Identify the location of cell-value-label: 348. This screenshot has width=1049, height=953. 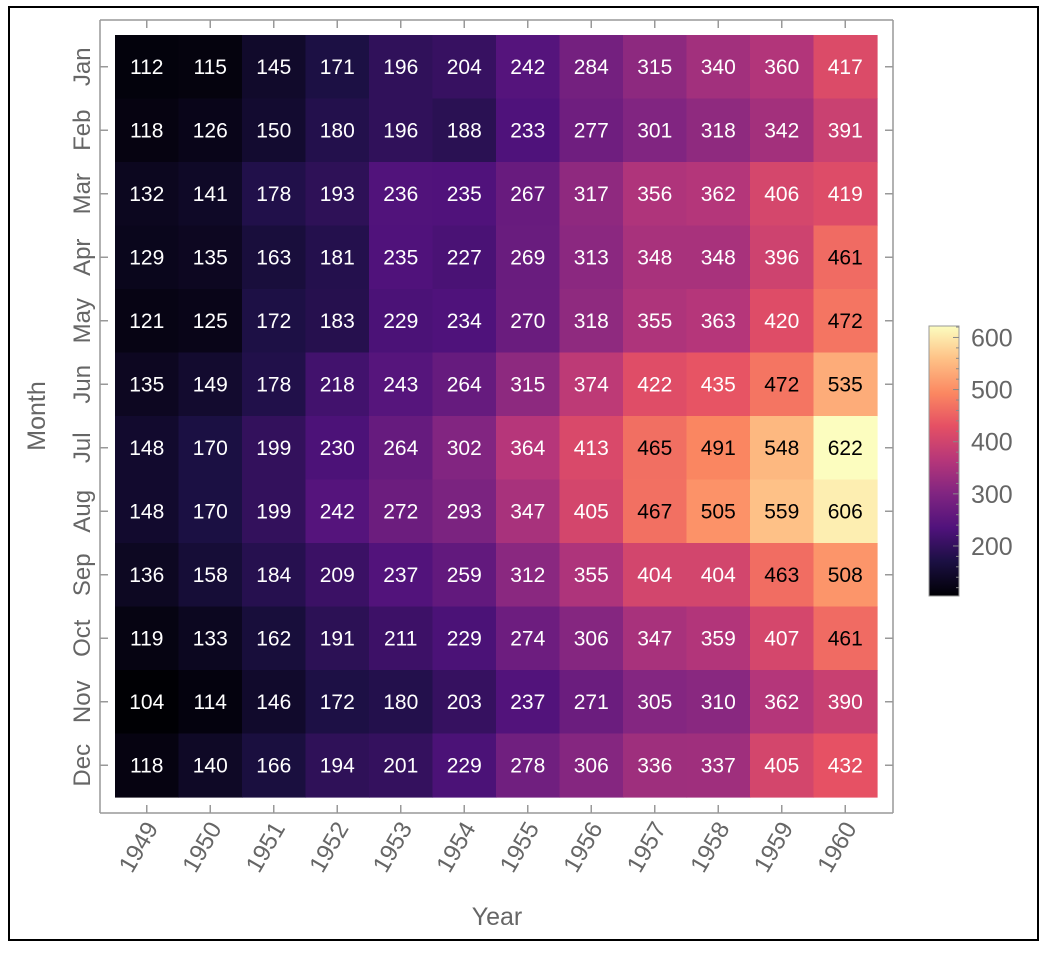
(654, 257).